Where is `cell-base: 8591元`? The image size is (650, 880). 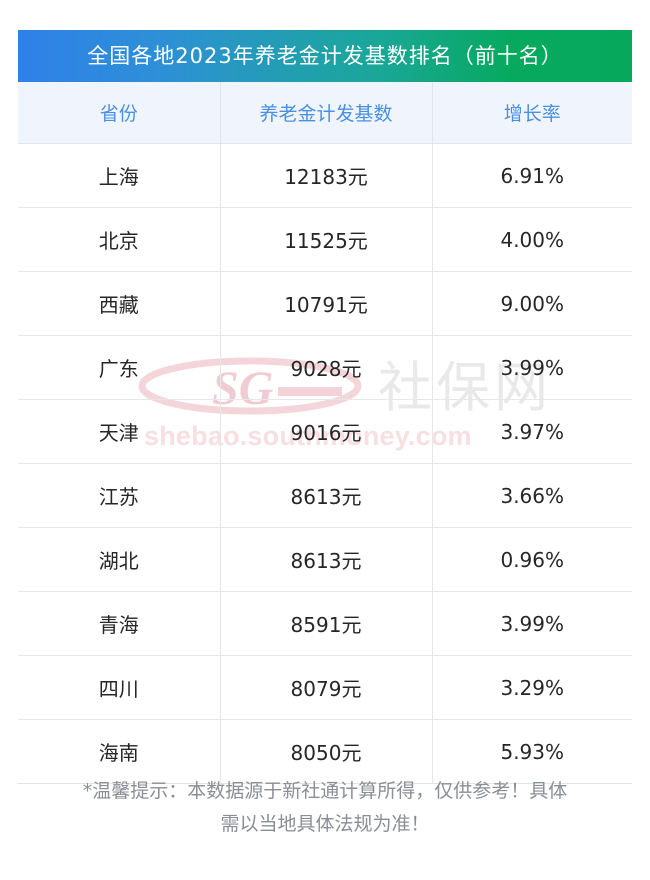
cell-base: 8591元 is located at coordinates (326, 623).